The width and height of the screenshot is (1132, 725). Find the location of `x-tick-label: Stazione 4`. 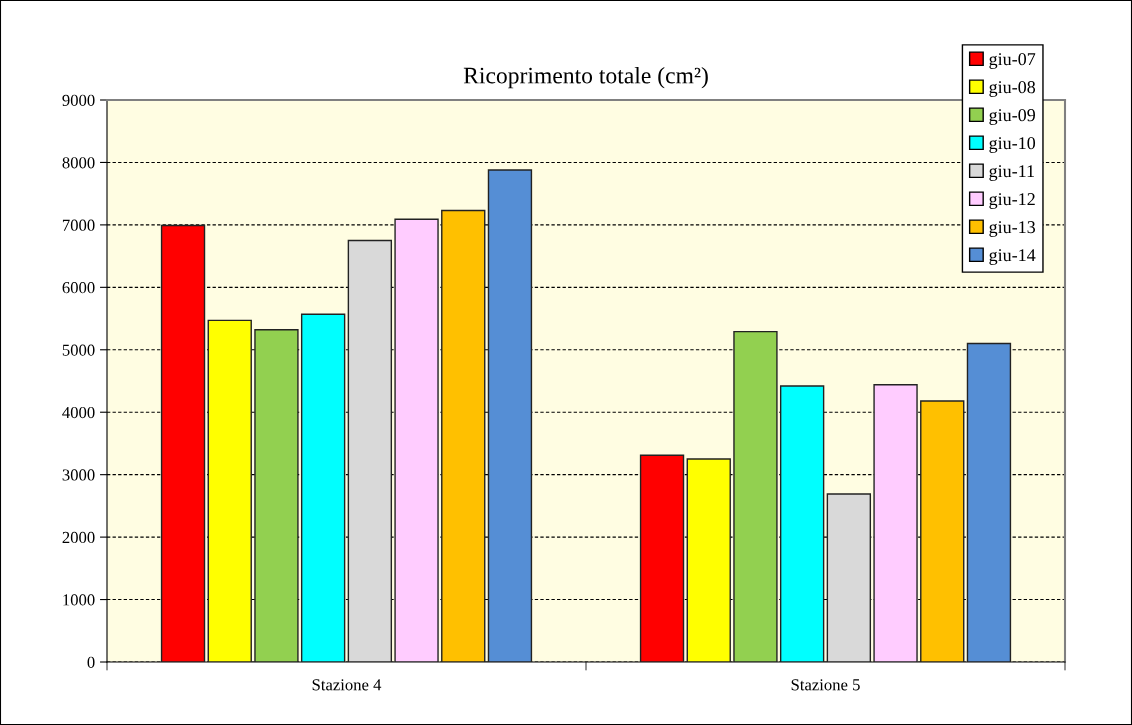

x-tick-label: Stazione 4 is located at coordinates (347, 685).